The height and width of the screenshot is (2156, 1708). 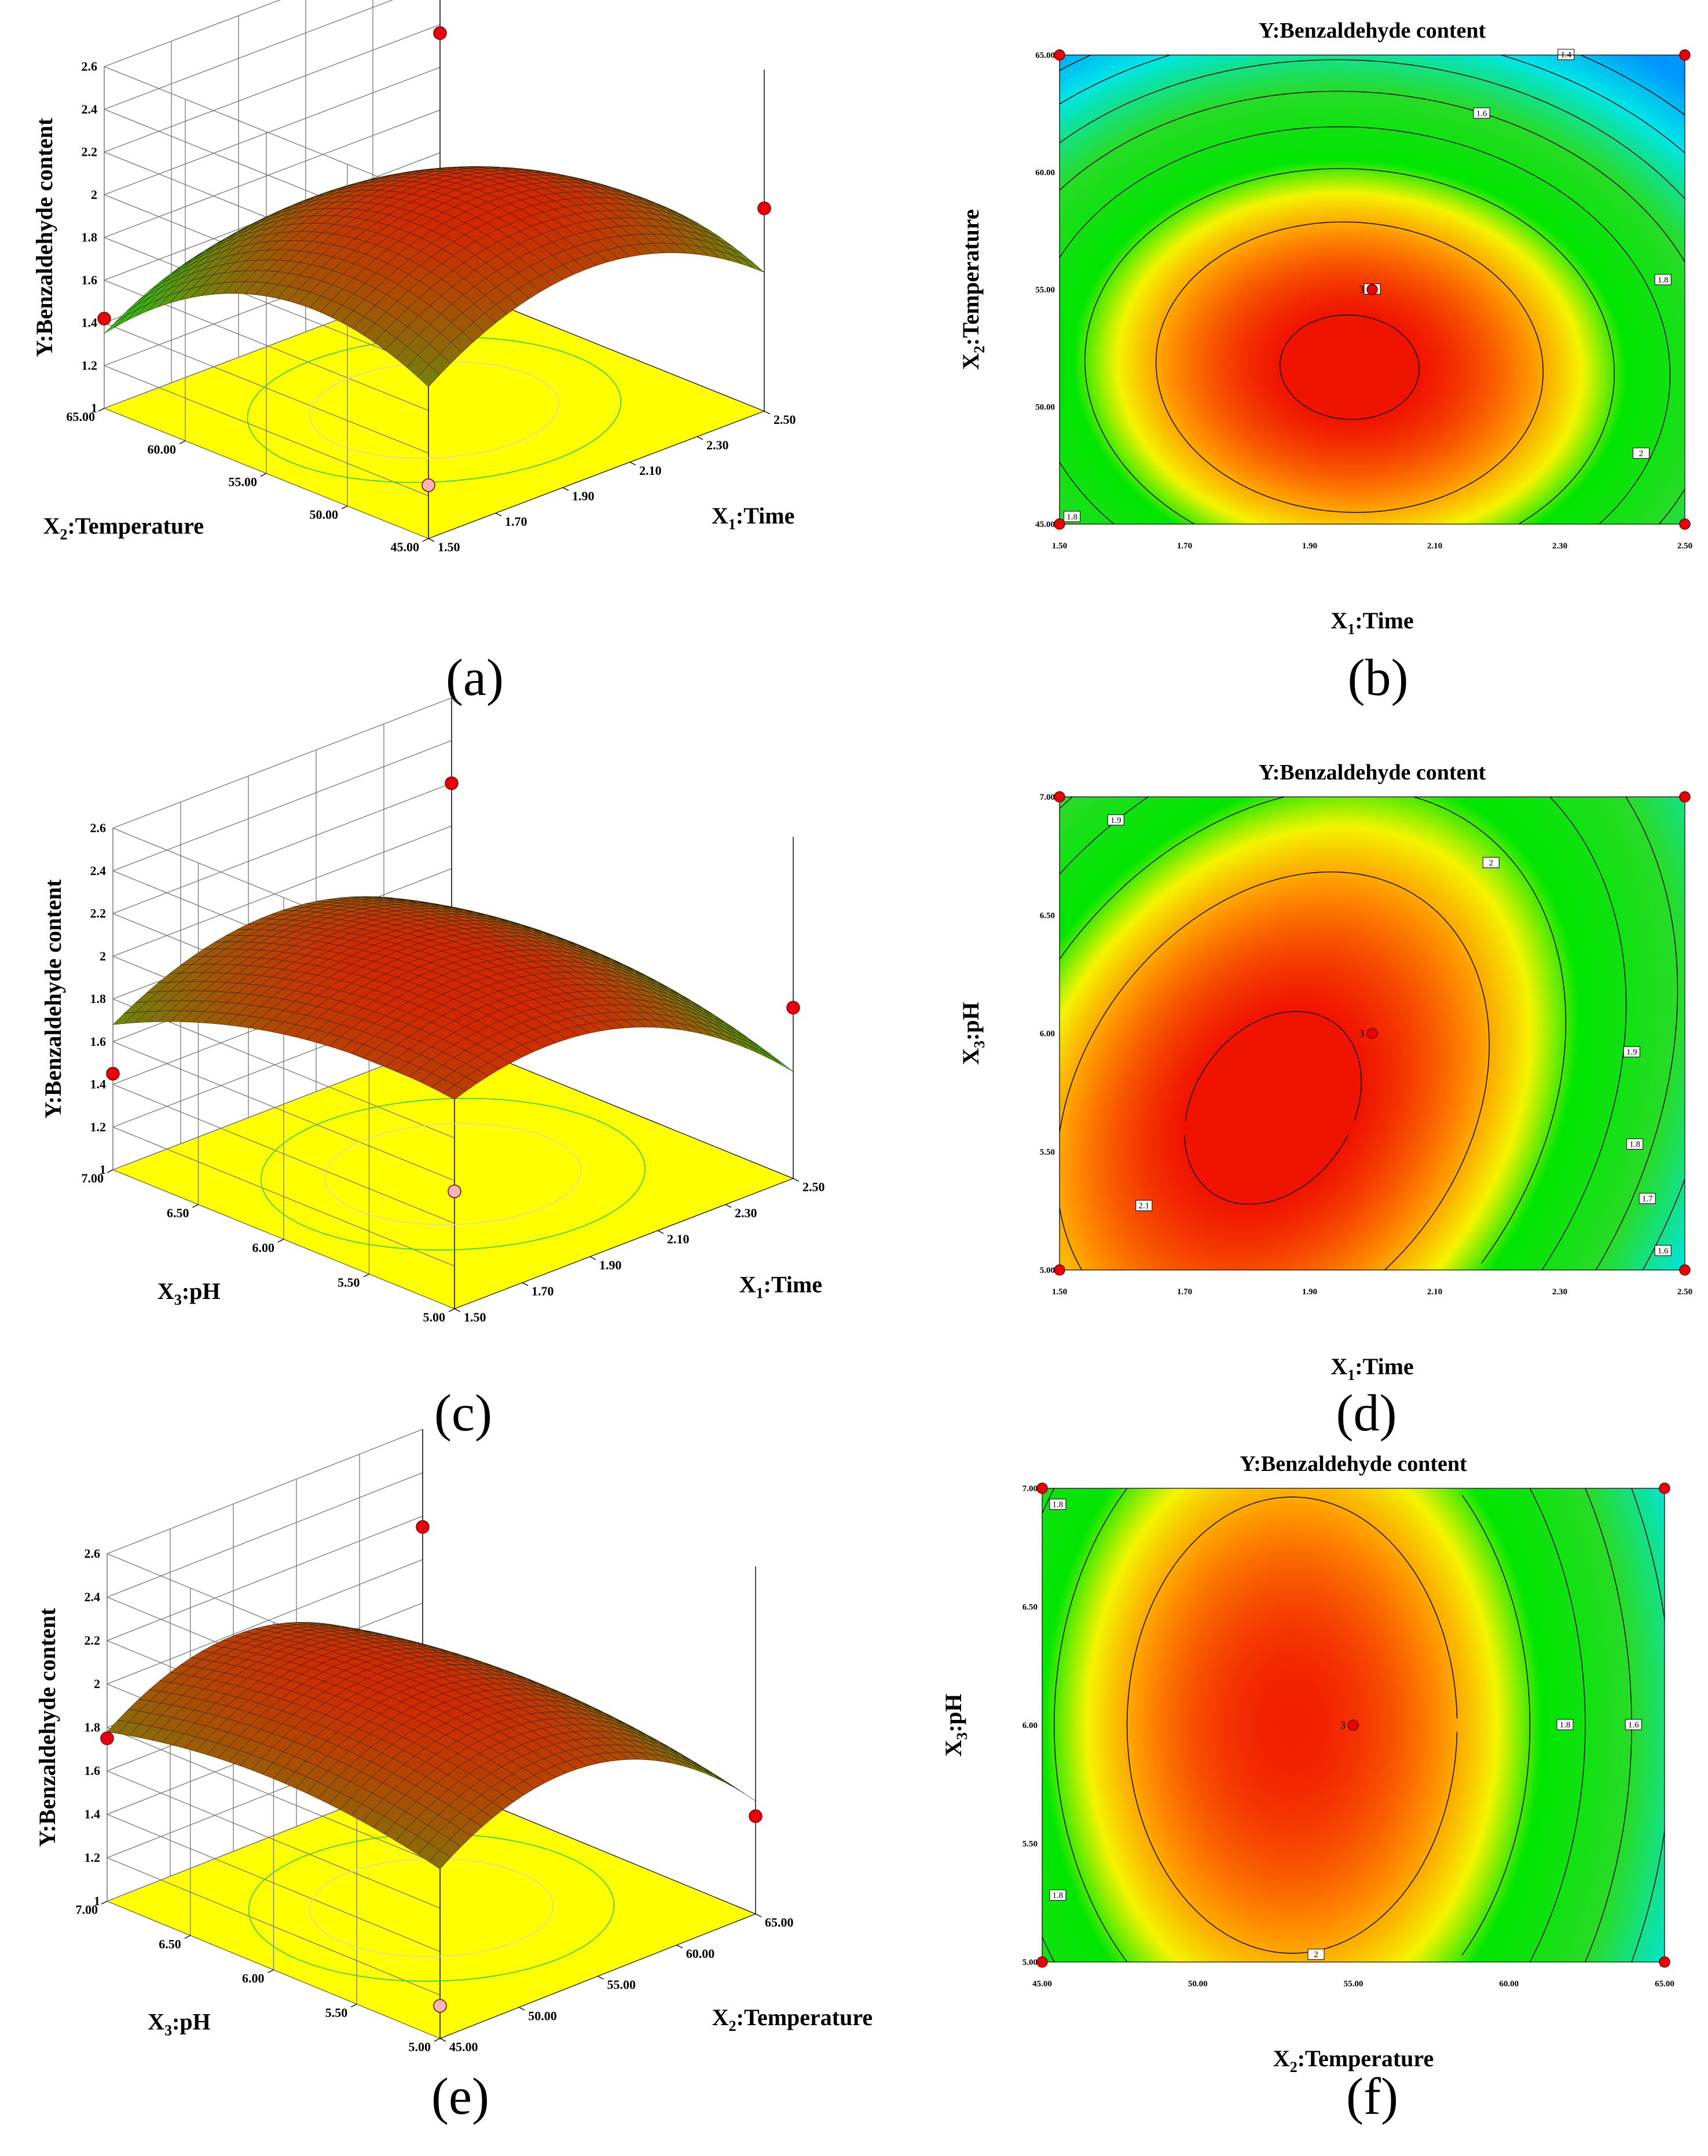 I want to click on panel-label-f: (f), so click(x=1372, y=2096).